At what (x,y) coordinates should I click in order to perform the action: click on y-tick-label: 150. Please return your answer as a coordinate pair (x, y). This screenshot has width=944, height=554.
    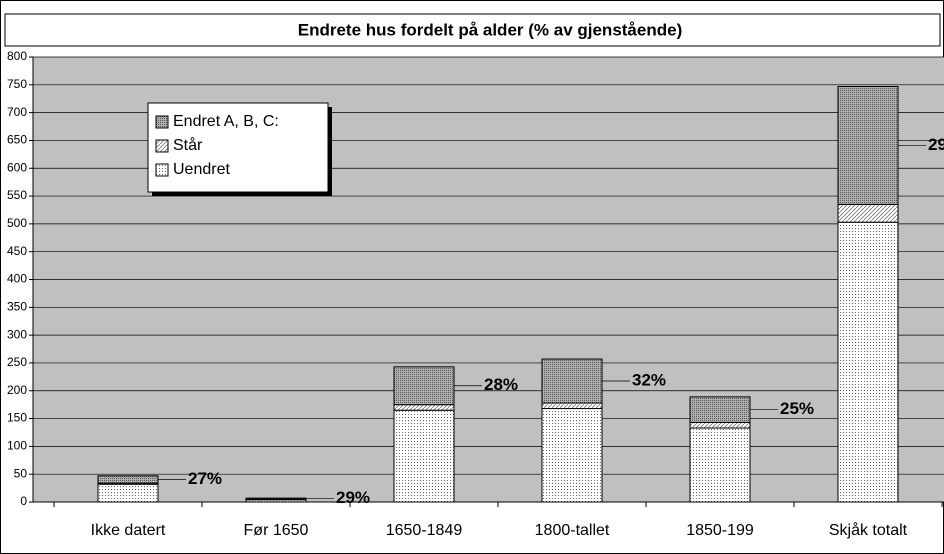
    Looking at the image, I should click on (17, 418).